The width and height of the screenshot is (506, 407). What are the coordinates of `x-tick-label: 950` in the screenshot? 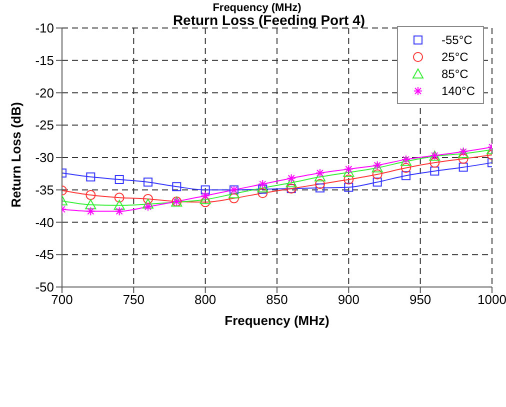 It's located at (420, 300).